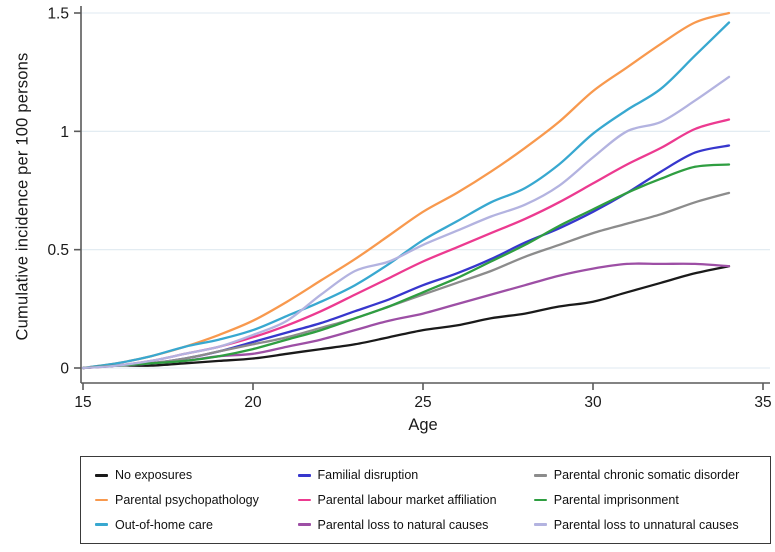  Describe the element at coordinates (646, 524) in the screenshot. I see `legend-label: Parental loss to unnatural causes` at that location.